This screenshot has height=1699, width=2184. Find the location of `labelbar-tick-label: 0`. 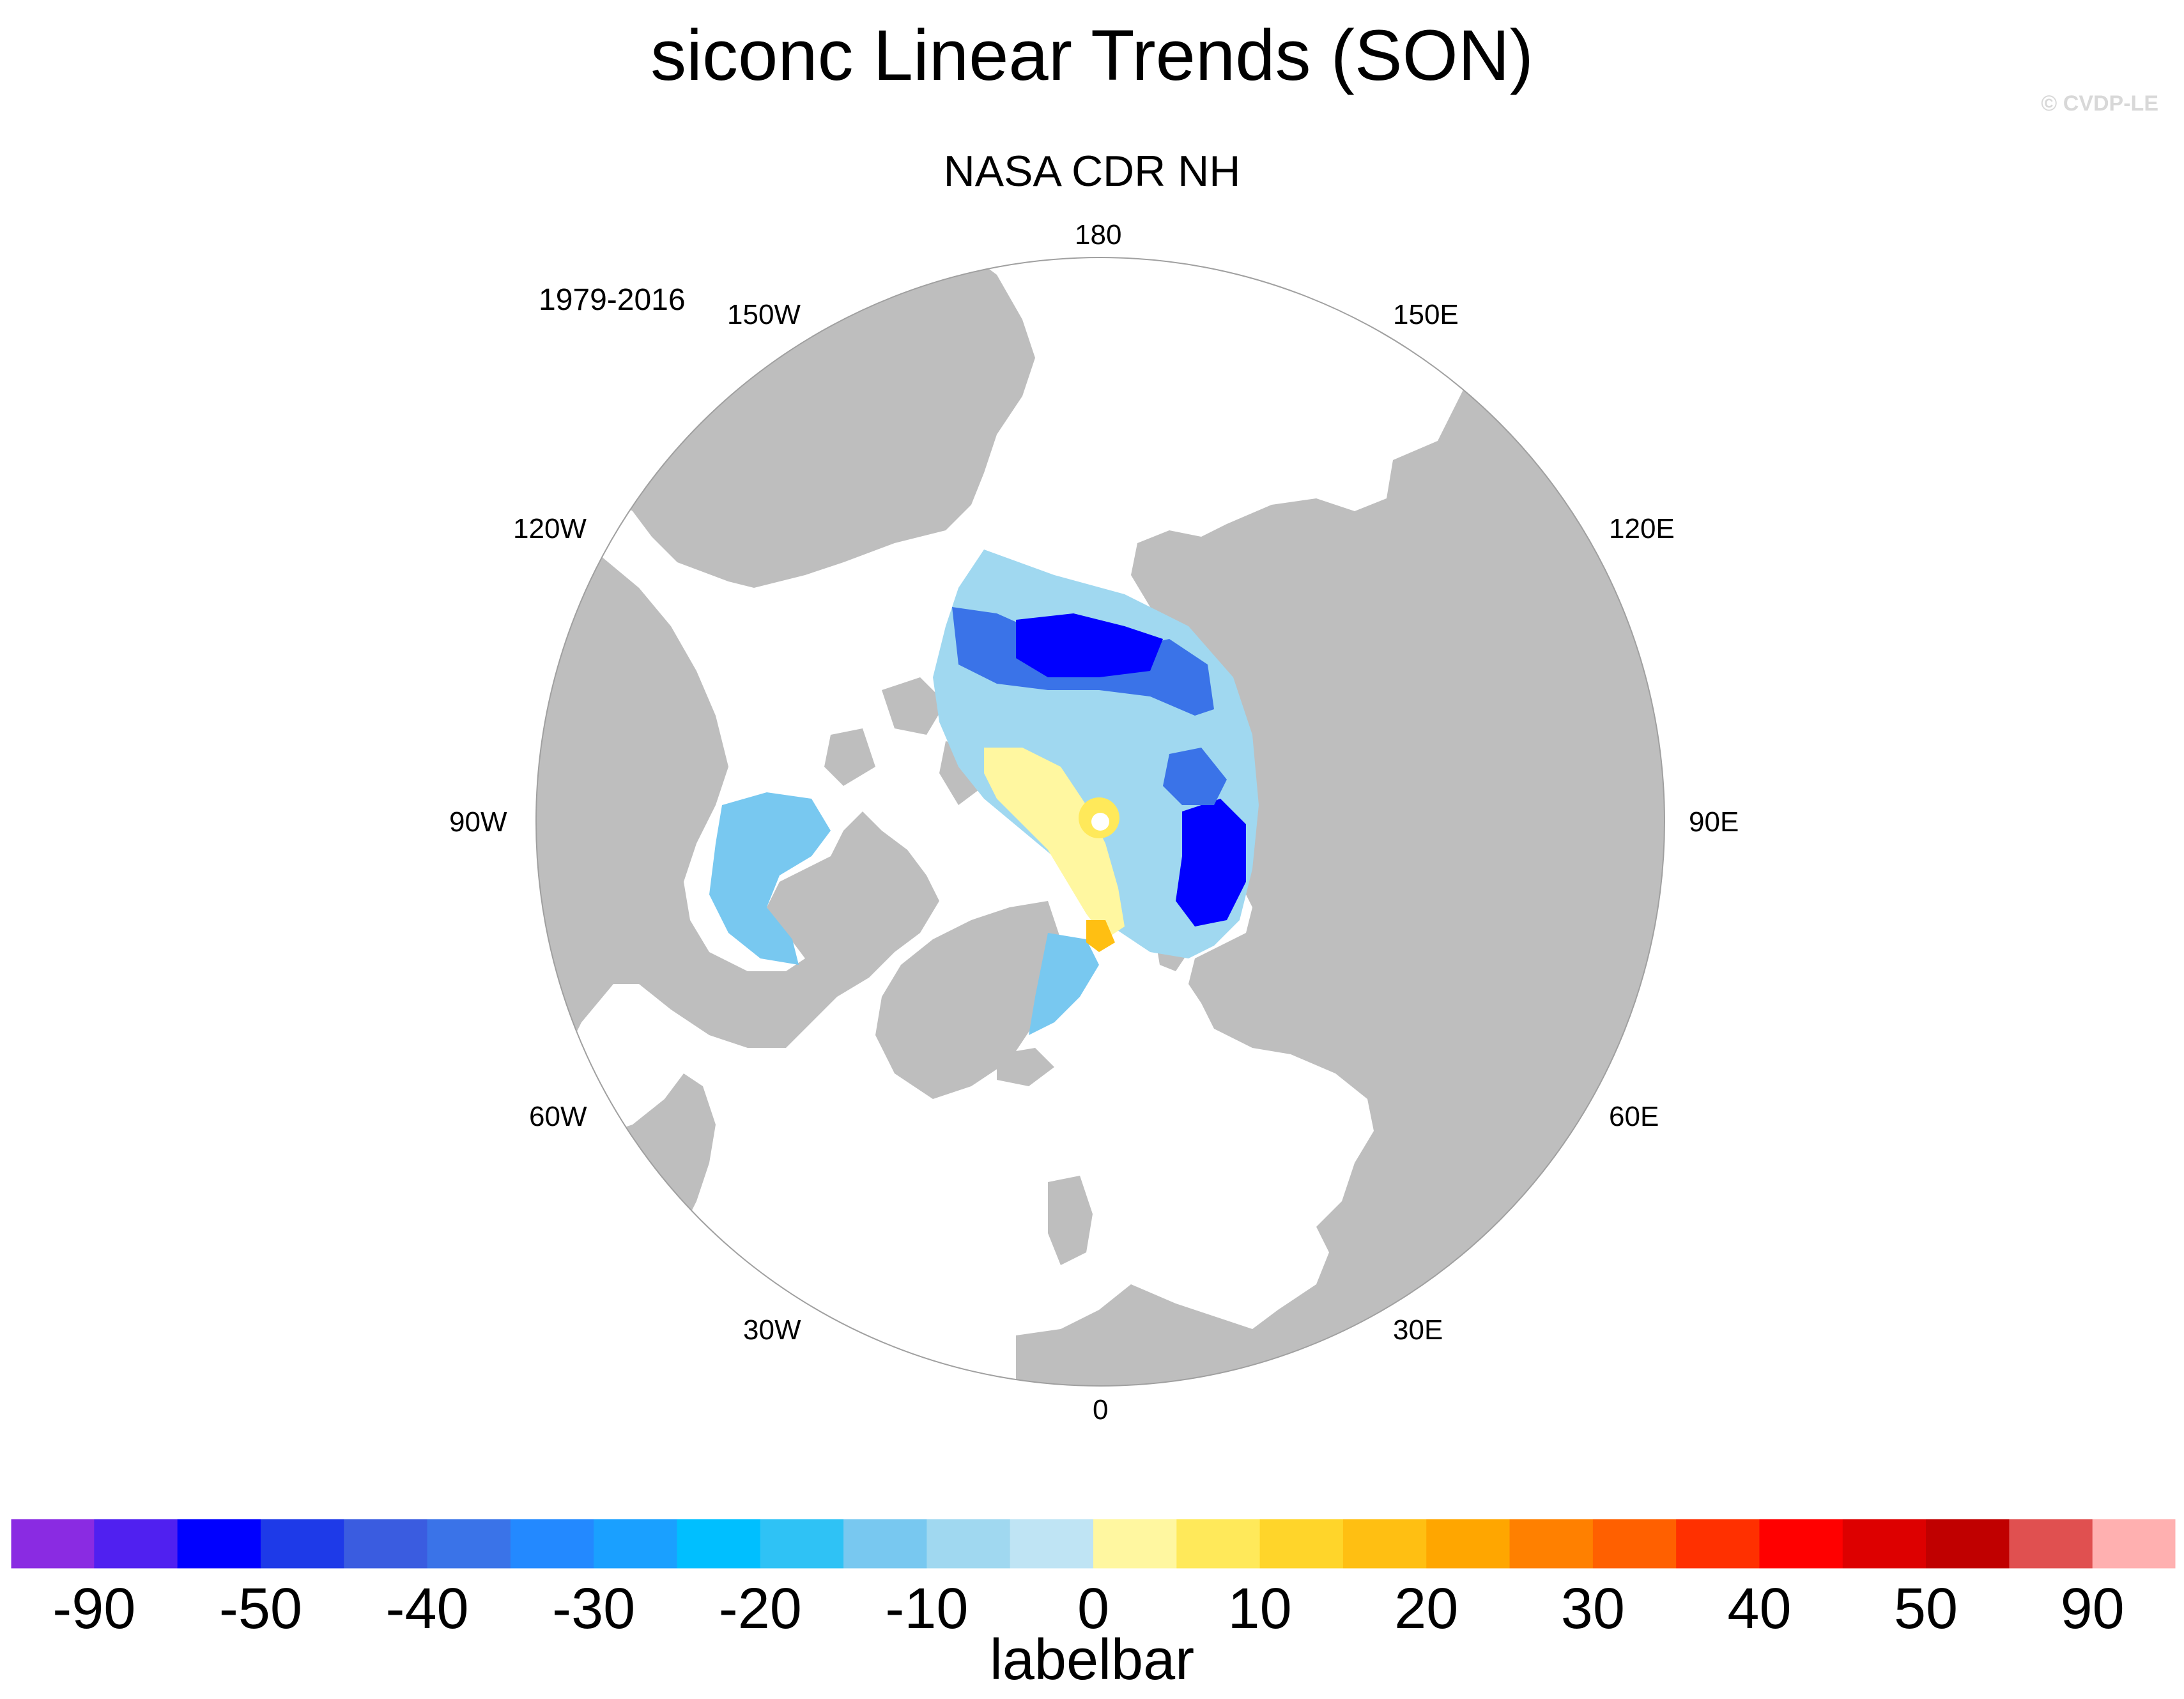

labelbar-tick-label: 0 is located at coordinates (1093, 1609).